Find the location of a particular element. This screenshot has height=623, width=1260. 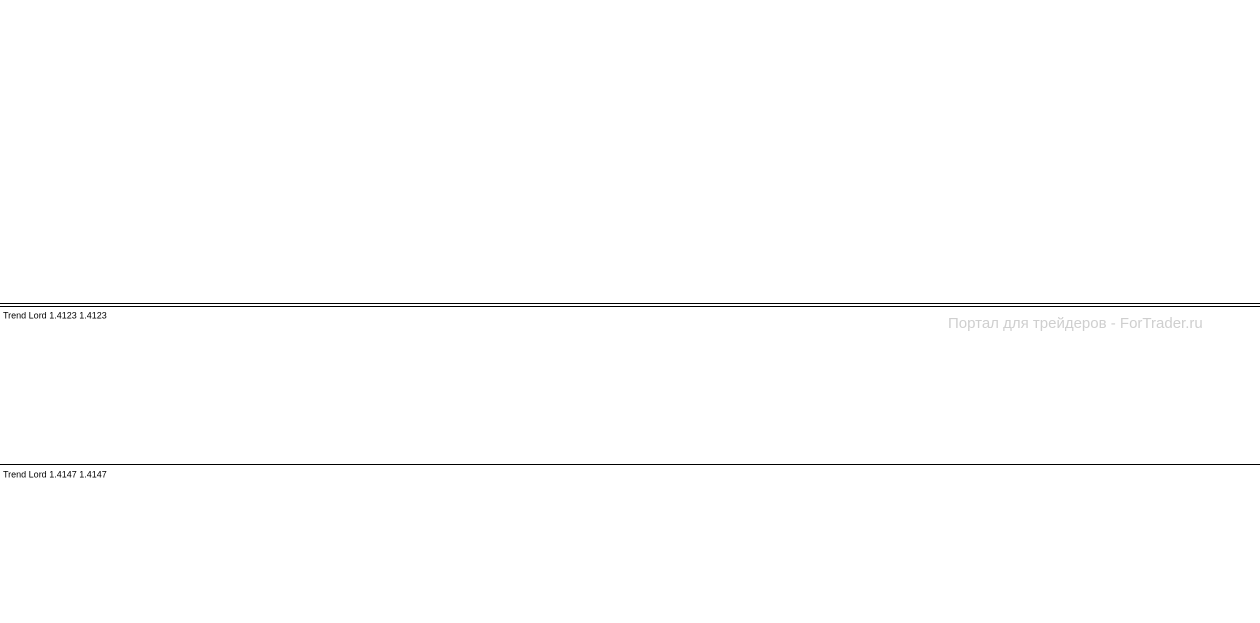

watermark: Портал для трейдеров - ForTrader.ru is located at coordinates (1075, 323).